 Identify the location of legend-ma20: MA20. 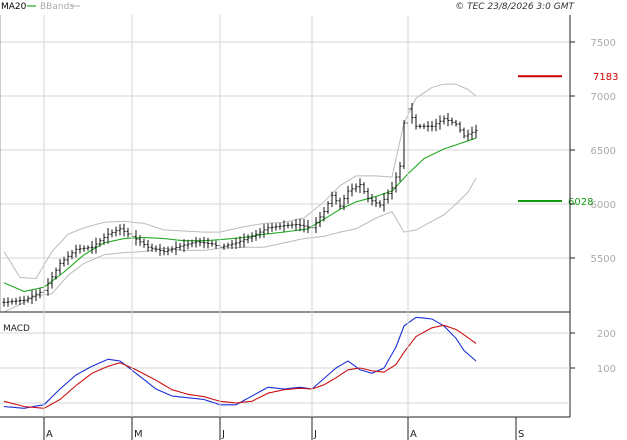
(14, 7).